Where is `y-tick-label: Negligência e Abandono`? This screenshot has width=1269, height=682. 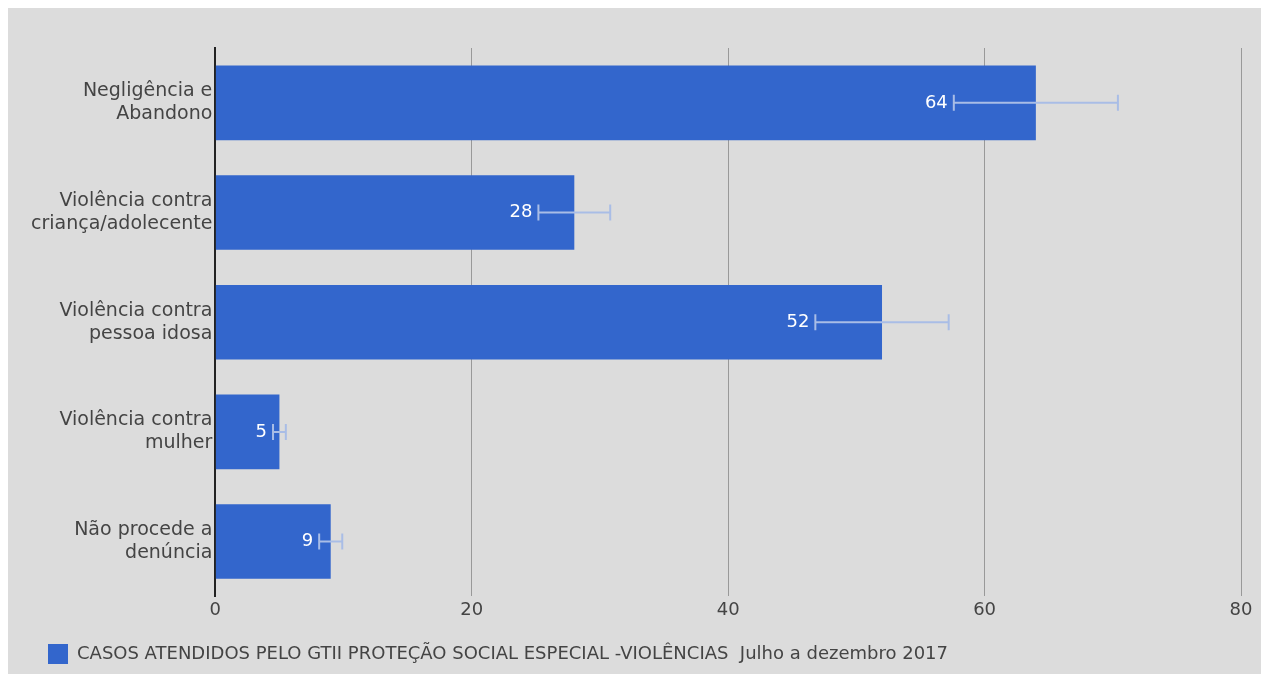
y-tick-label: Negligência e Abandono is located at coordinates (147, 101).